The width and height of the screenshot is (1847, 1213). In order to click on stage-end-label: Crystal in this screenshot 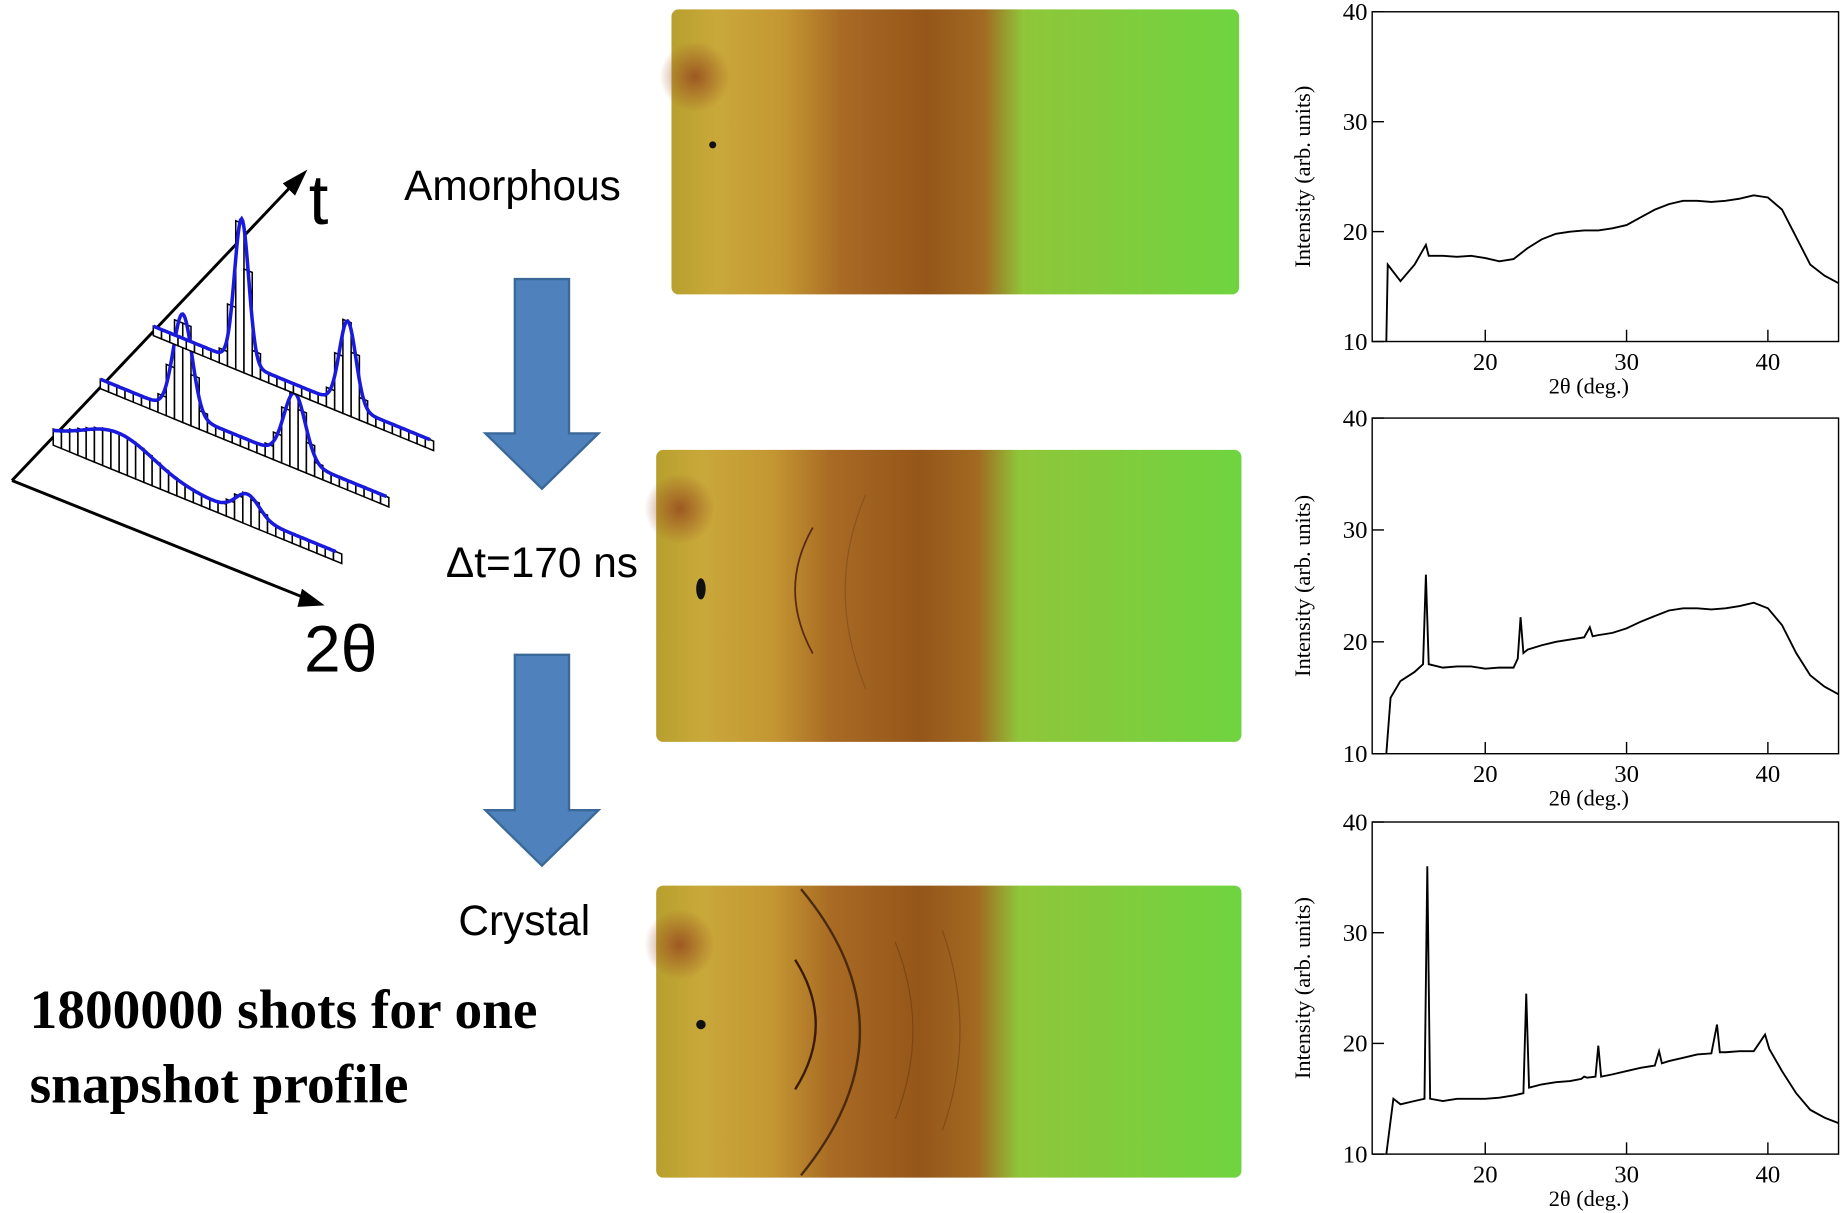, I will do `click(524, 920)`.